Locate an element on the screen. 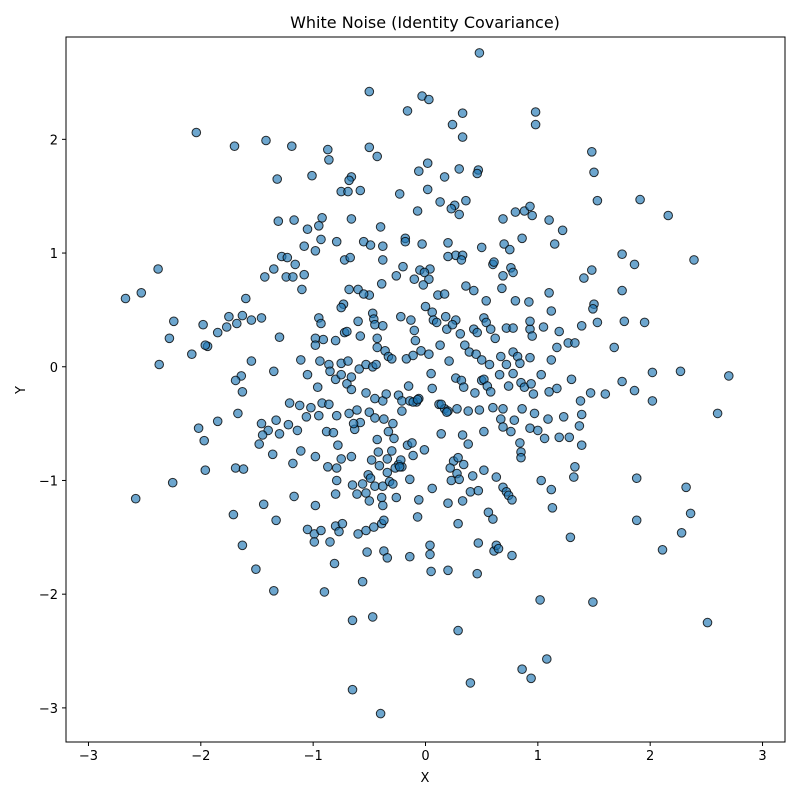 This screenshot has height=800, width=800. x-axis-ticks: −3 −2 −1 0 1 2 3 is located at coordinates (423, 753).